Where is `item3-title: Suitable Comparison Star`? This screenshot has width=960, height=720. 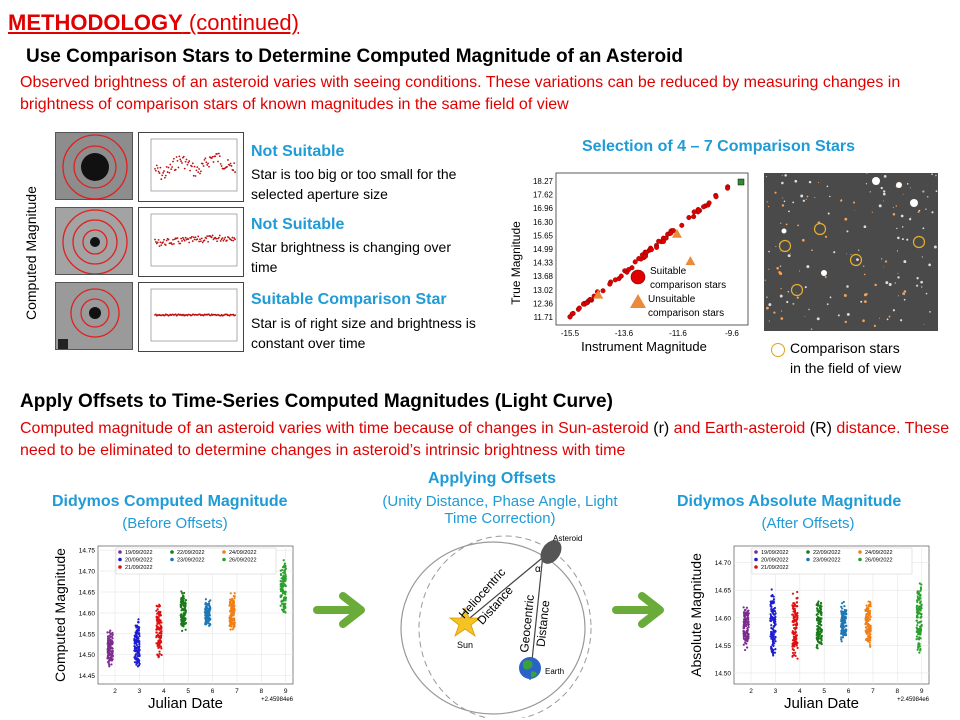
item3-title: Suitable Comparison Star is located at coordinates (349, 299).